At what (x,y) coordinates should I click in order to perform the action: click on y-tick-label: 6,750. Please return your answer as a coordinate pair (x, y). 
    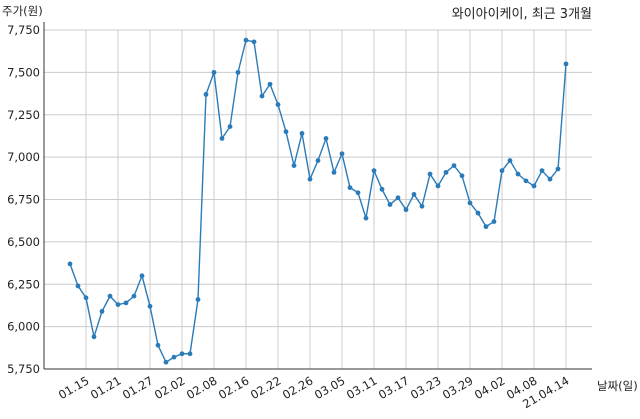
    Looking at the image, I should click on (23, 200).